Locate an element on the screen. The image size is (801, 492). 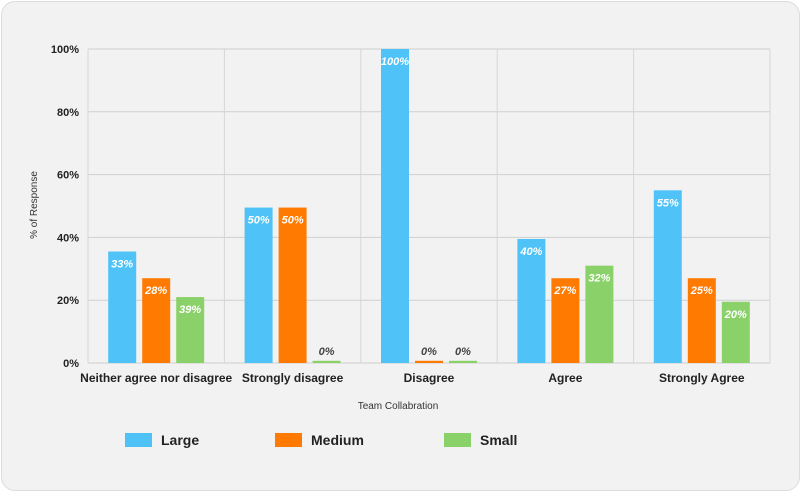
data-label: 40% is located at coordinates (530, 252).